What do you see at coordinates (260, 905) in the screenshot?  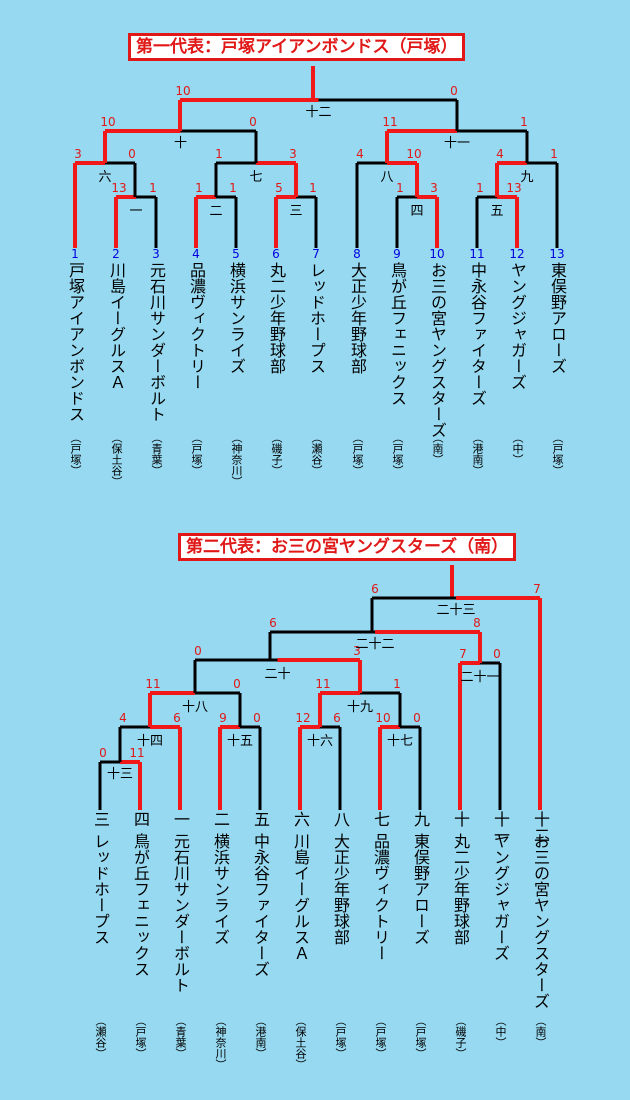 I see `entry-name: 中永谷ファイターズ` at bounding box center [260, 905].